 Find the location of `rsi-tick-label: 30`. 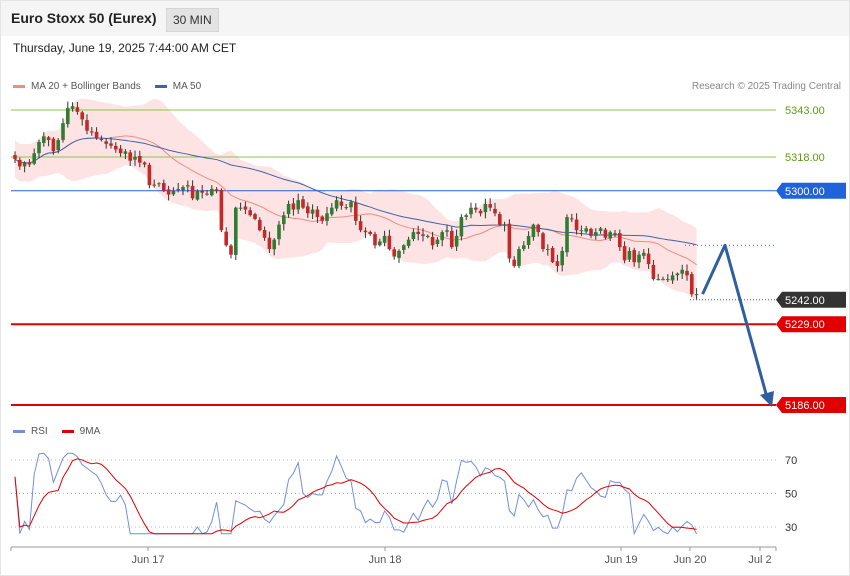

rsi-tick-label: 30 is located at coordinates (791, 528).